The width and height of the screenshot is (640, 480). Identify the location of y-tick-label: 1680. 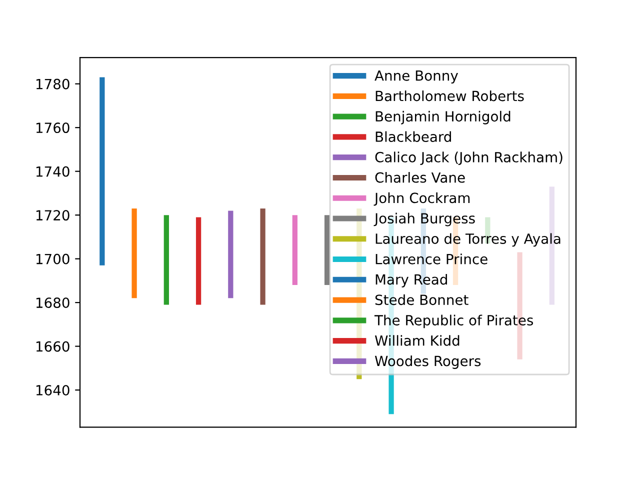
(53, 303).